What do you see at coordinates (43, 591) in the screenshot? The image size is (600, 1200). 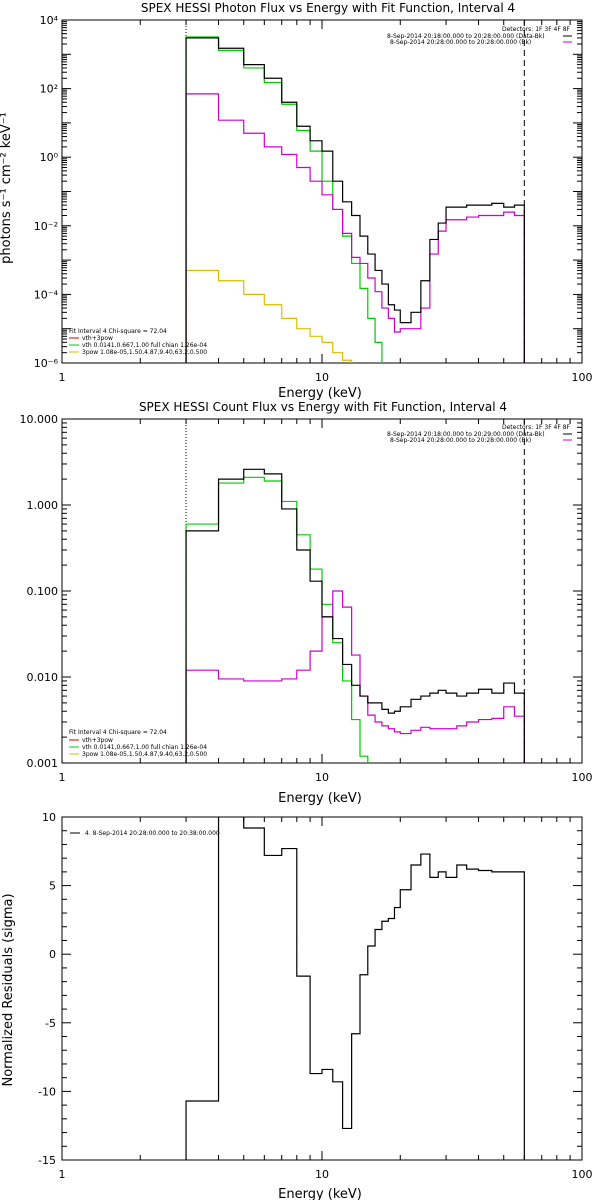 I see `count-flux-y-tick-label: 0.100` at bounding box center [43, 591].